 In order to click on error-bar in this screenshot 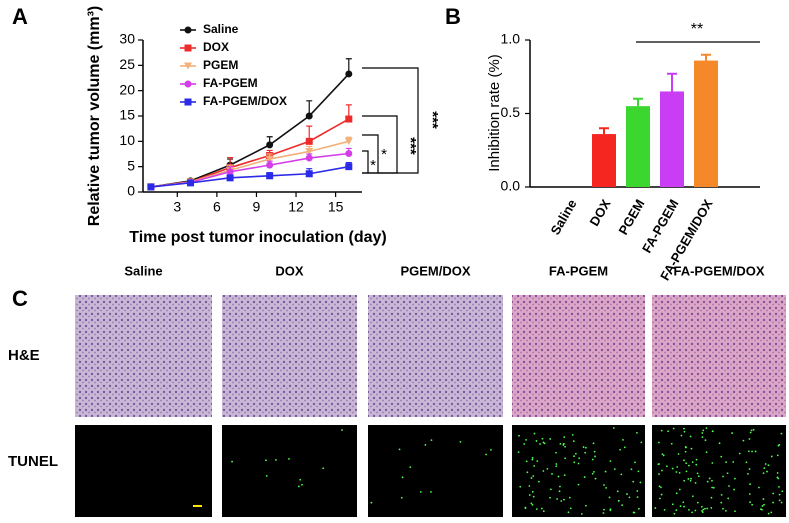, I will do `click(604, 131)`.